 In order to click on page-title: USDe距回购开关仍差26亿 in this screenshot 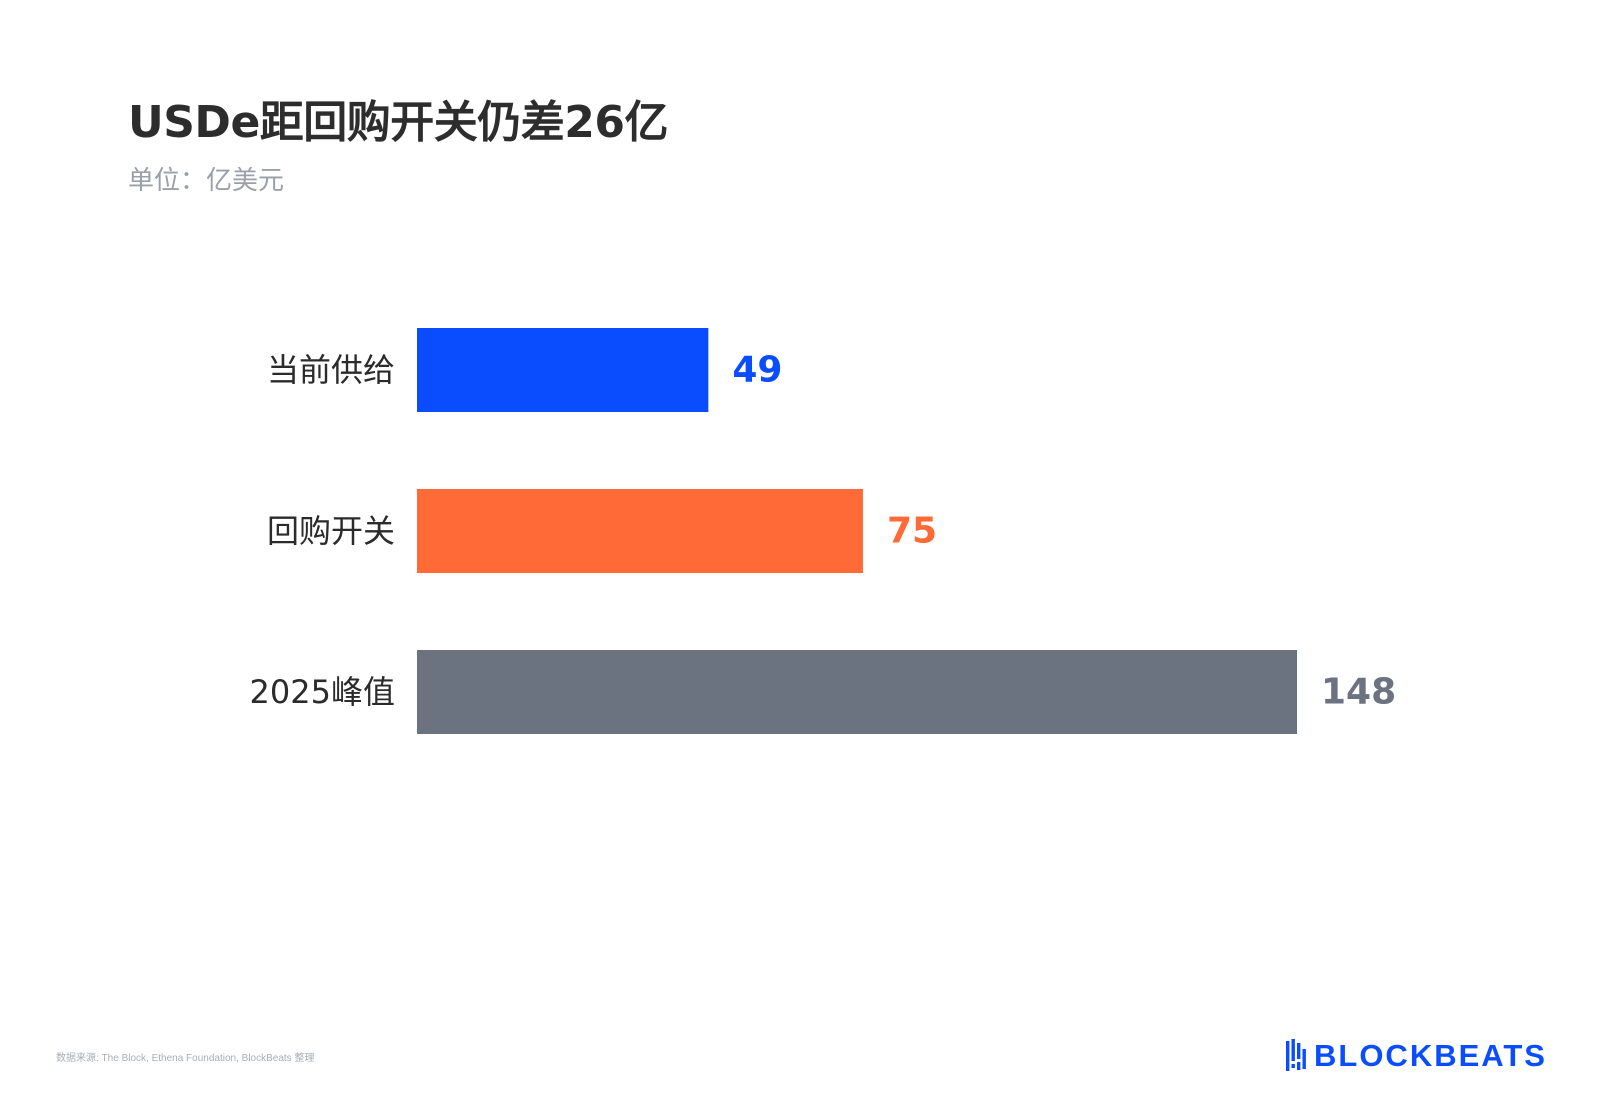, I will do `click(398, 122)`.